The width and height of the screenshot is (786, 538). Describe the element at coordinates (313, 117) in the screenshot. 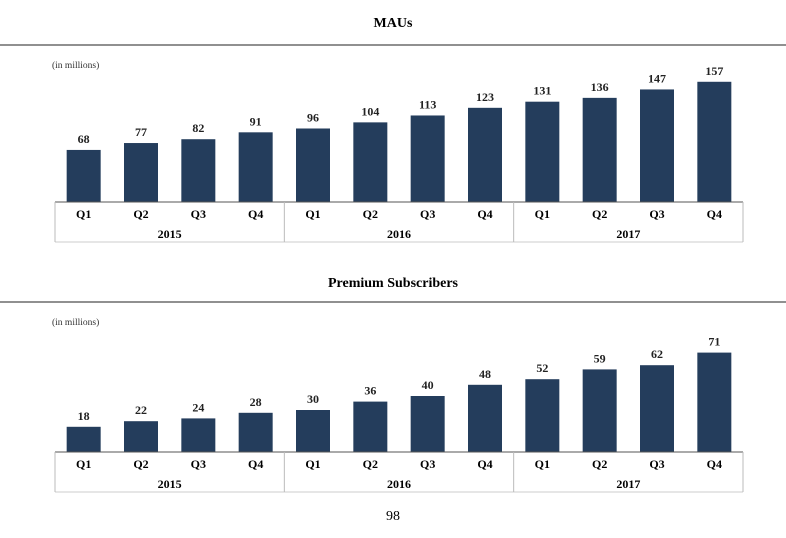

I see `data-label: 96` at that location.